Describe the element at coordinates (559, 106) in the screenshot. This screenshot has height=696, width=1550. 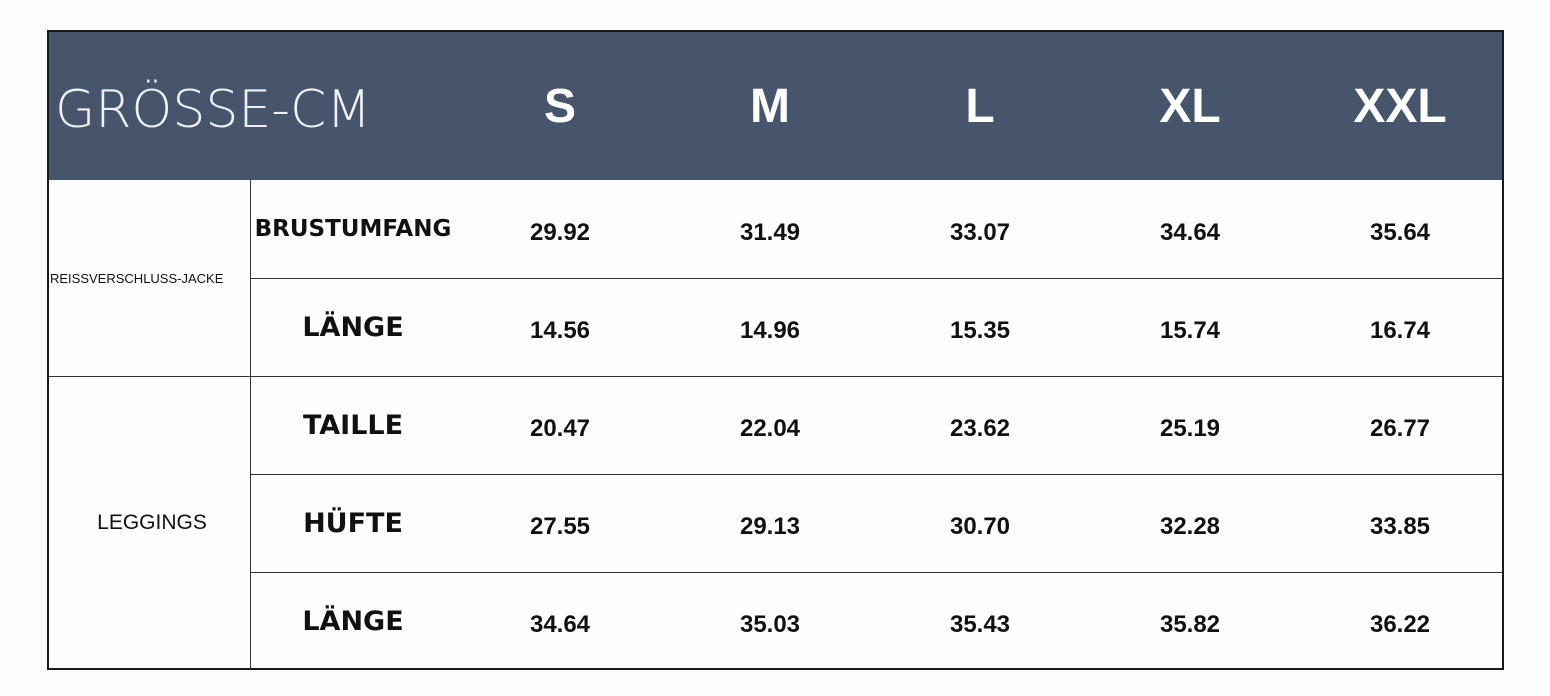
I see `size-header: S` at that location.